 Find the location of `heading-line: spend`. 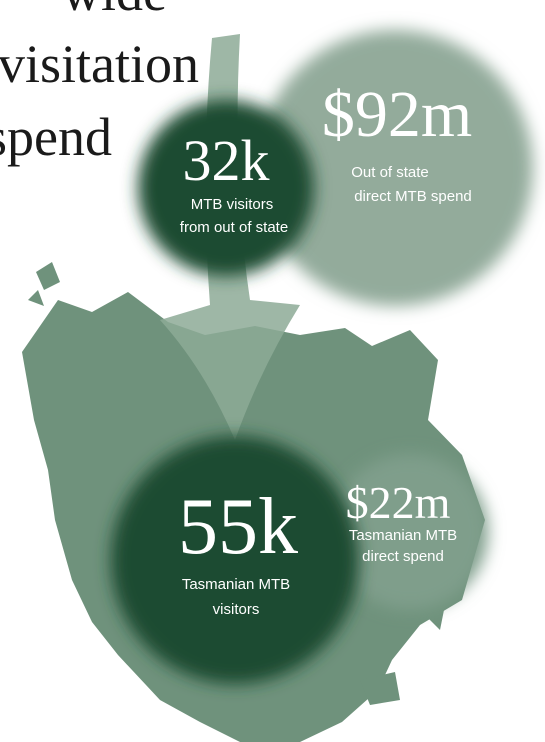

heading-line: spend is located at coordinates (56, 137).